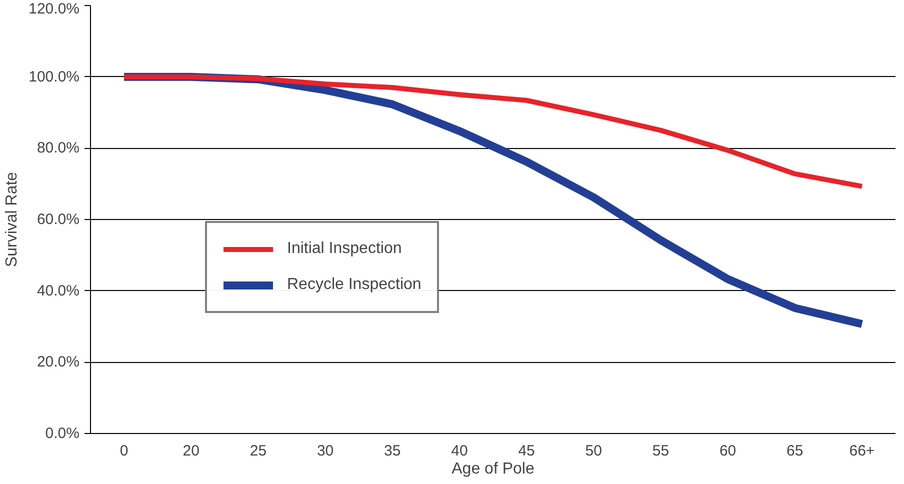 This screenshot has width=904, height=484. I want to click on y-tick-label: 60.0%, so click(58, 219).